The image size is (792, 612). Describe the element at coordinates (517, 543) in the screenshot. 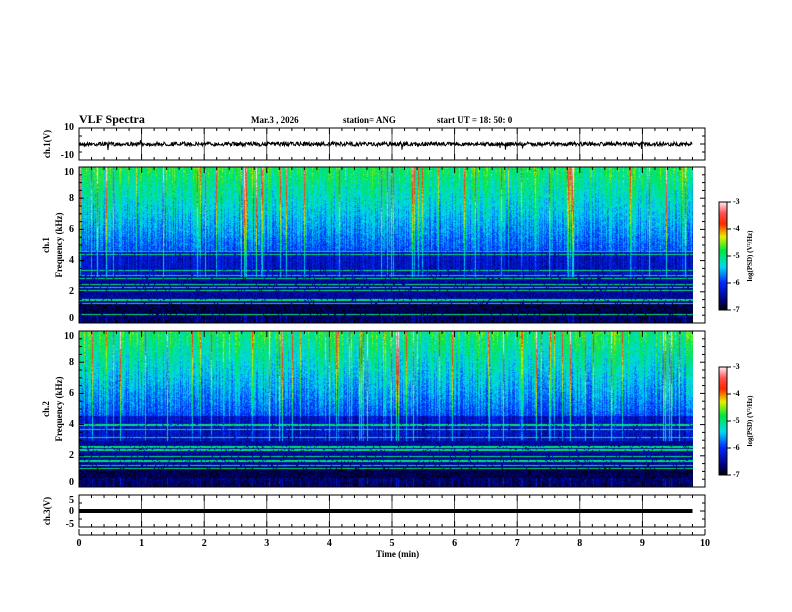

I see `x-tick-label: 7` at that location.